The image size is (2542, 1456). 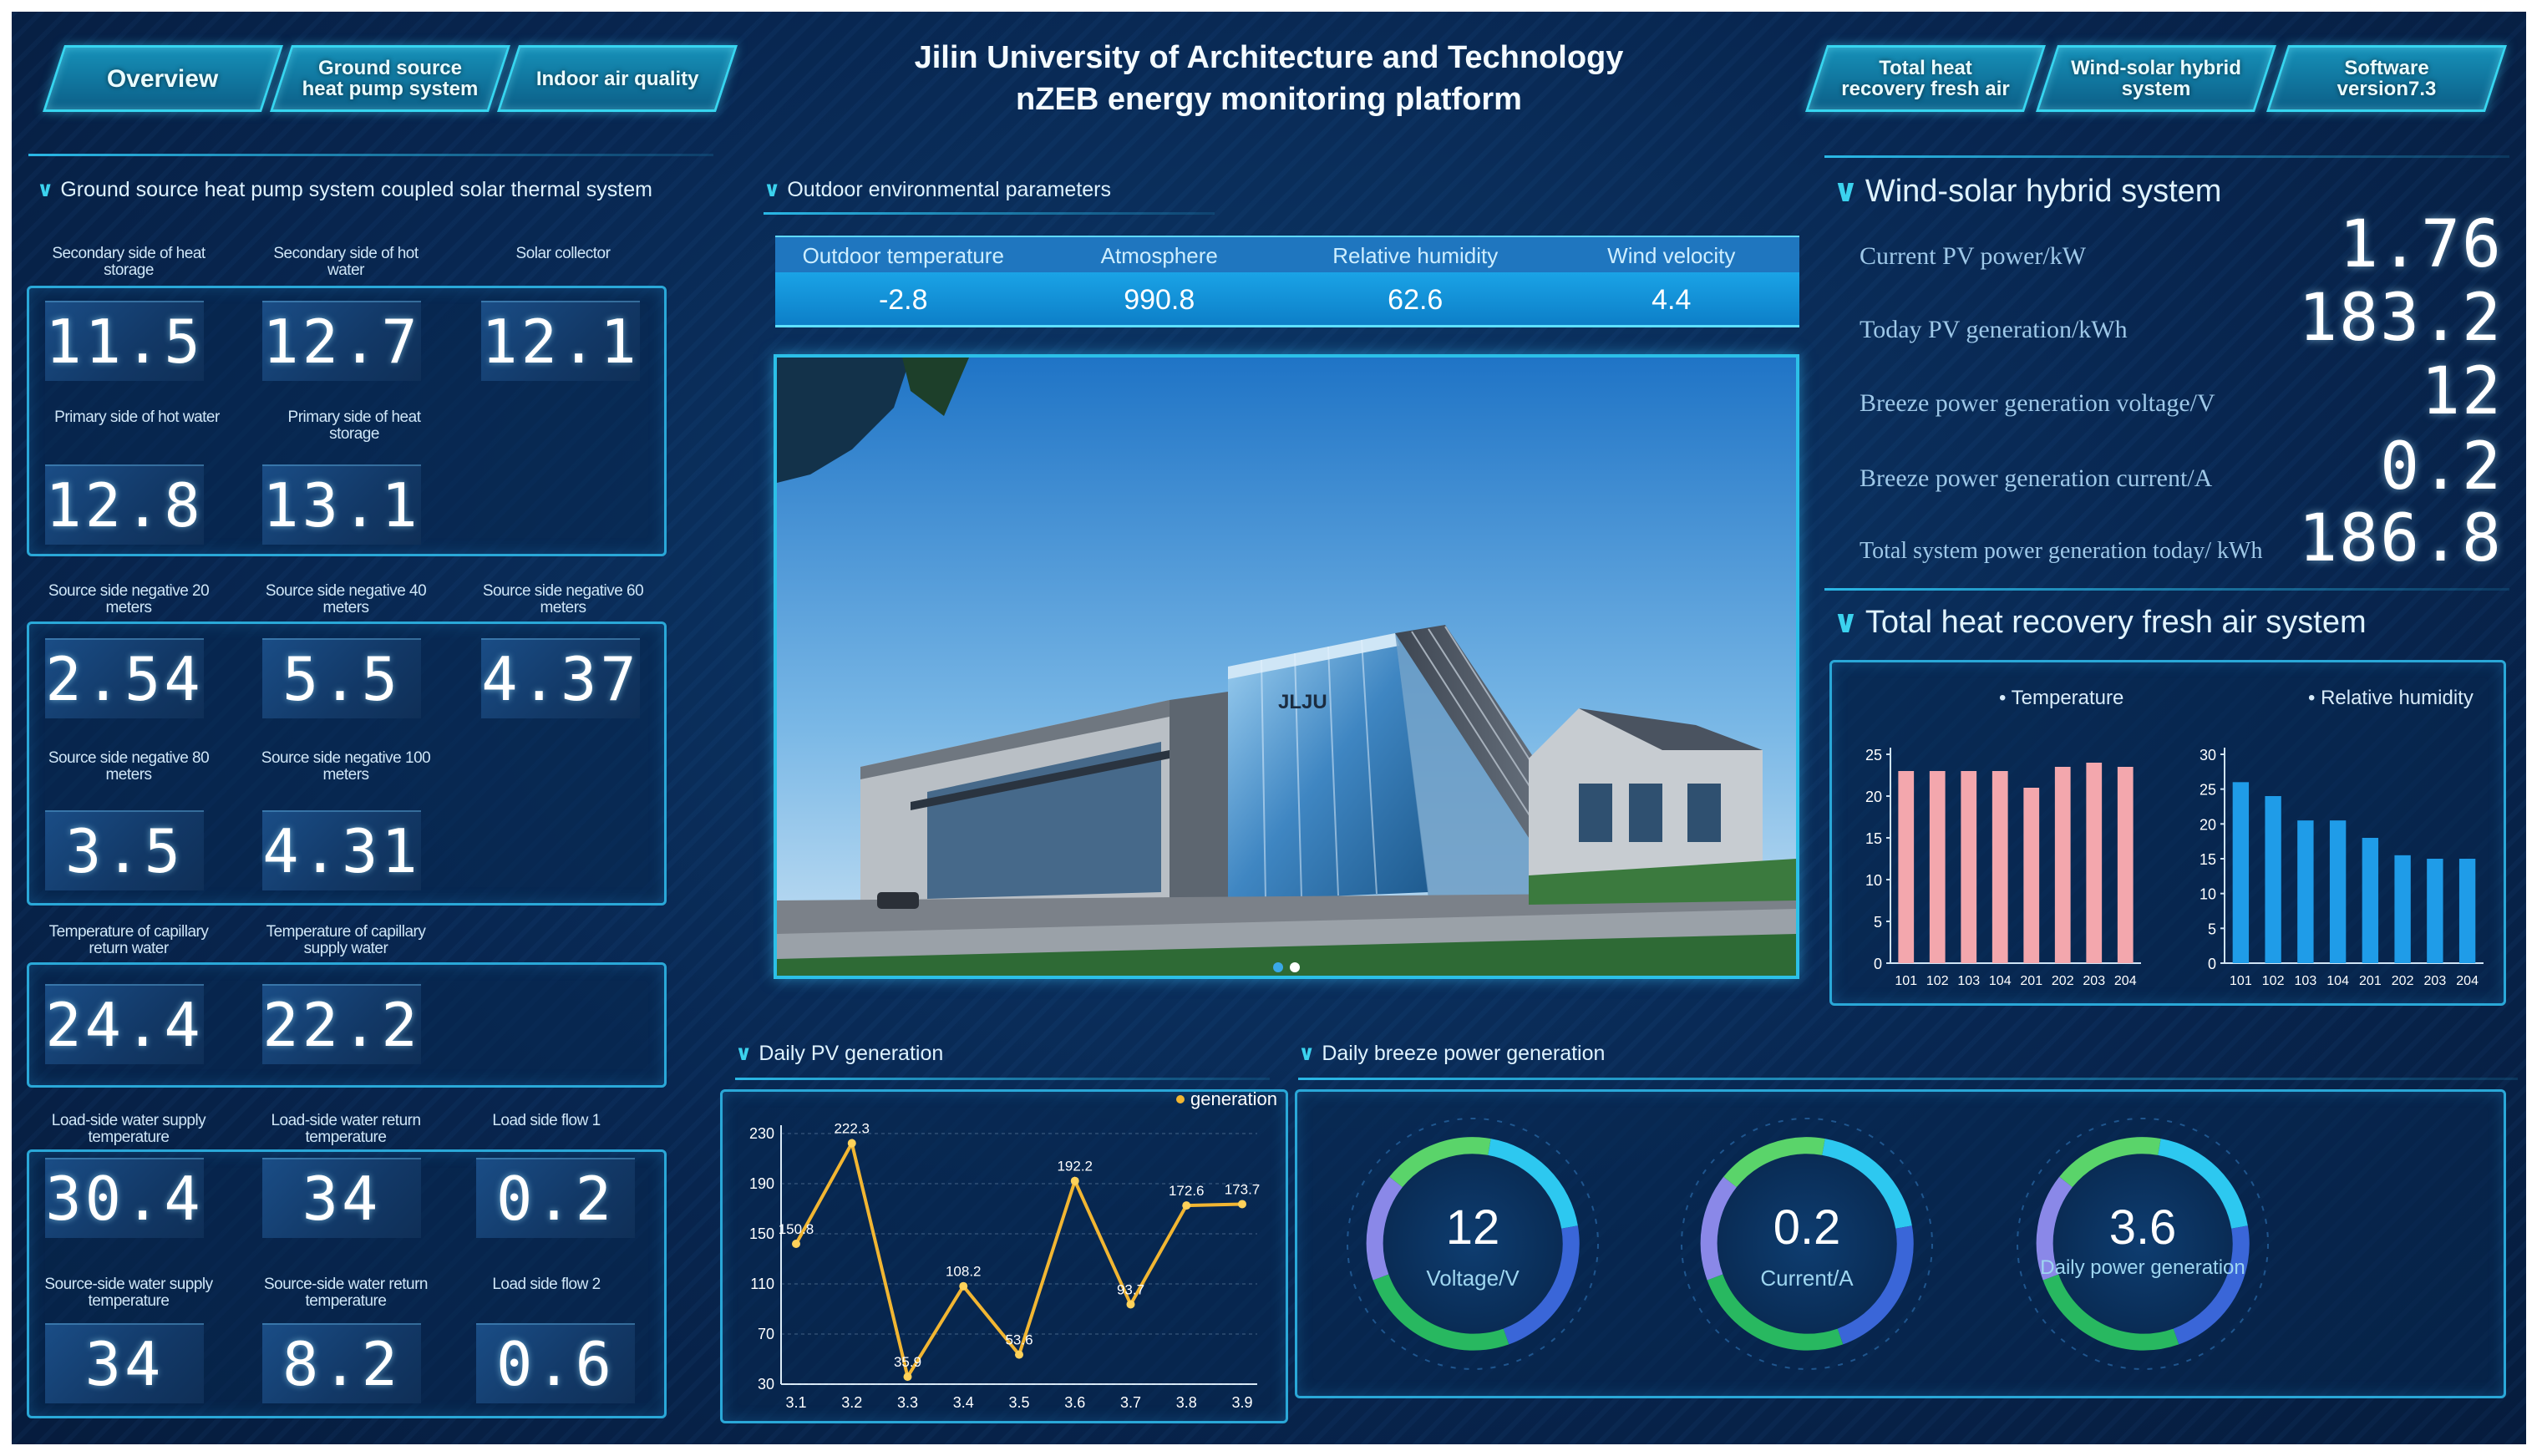 I want to click on value-display: 12.8, so click(x=124, y=504).